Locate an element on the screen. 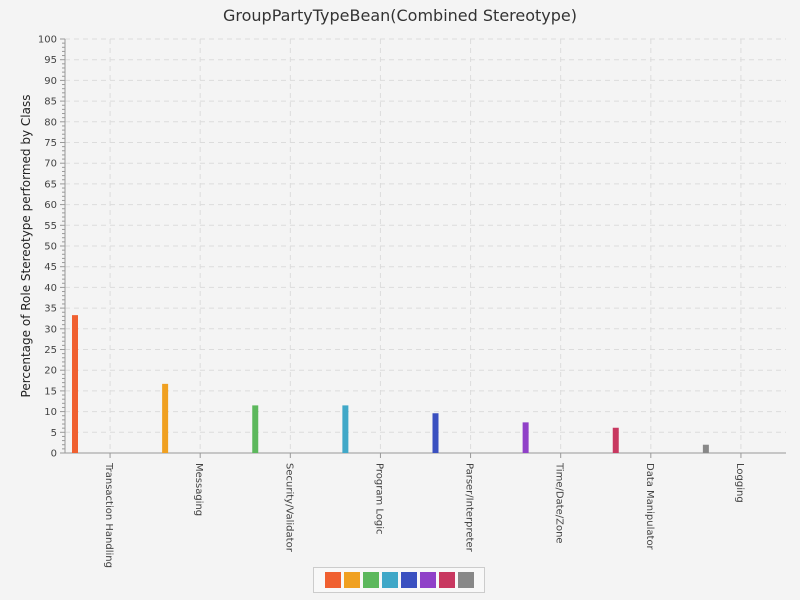 The width and height of the screenshot is (800, 600). x-tick-label: Parser/Interpreter is located at coordinates (469, 508).